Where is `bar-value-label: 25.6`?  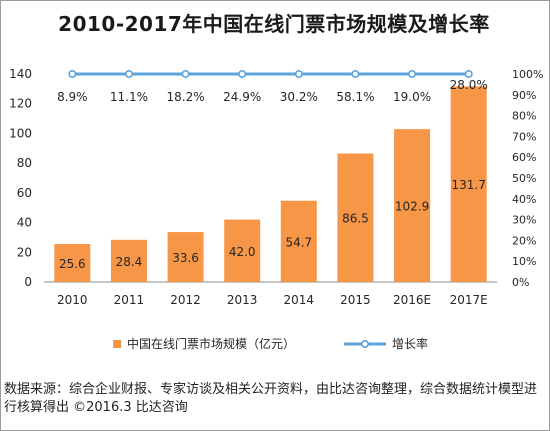 bar-value-label: 25.6 is located at coordinates (72, 264).